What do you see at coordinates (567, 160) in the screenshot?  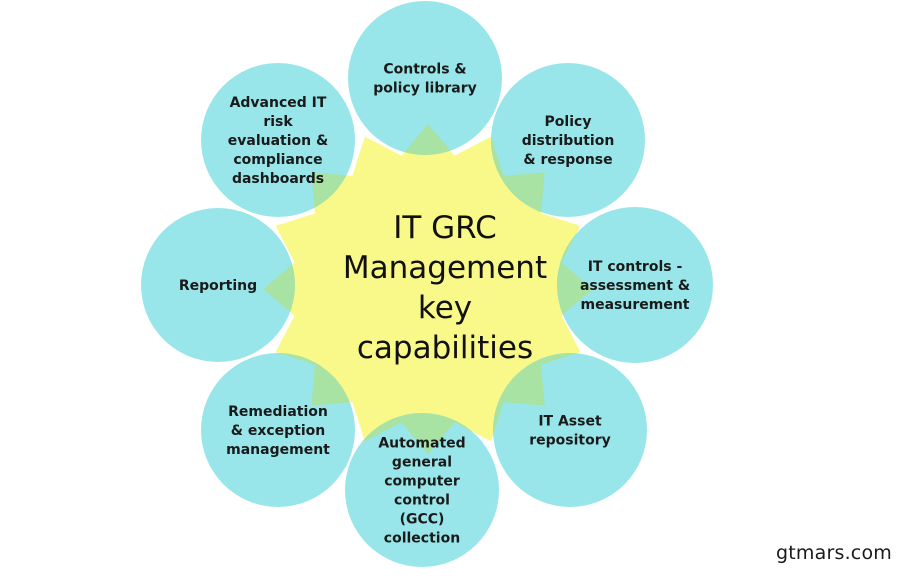 I see `capability-label-line: & response` at bounding box center [567, 160].